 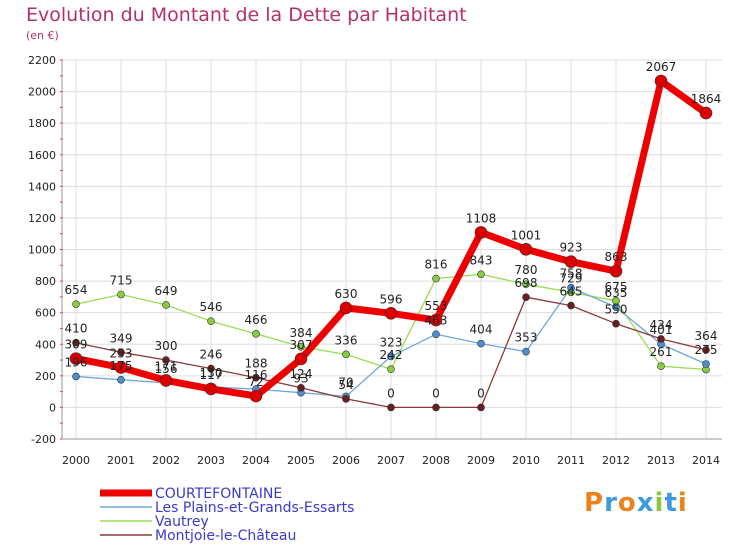 I want to click on data-label-2: 698, so click(x=526, y=283).